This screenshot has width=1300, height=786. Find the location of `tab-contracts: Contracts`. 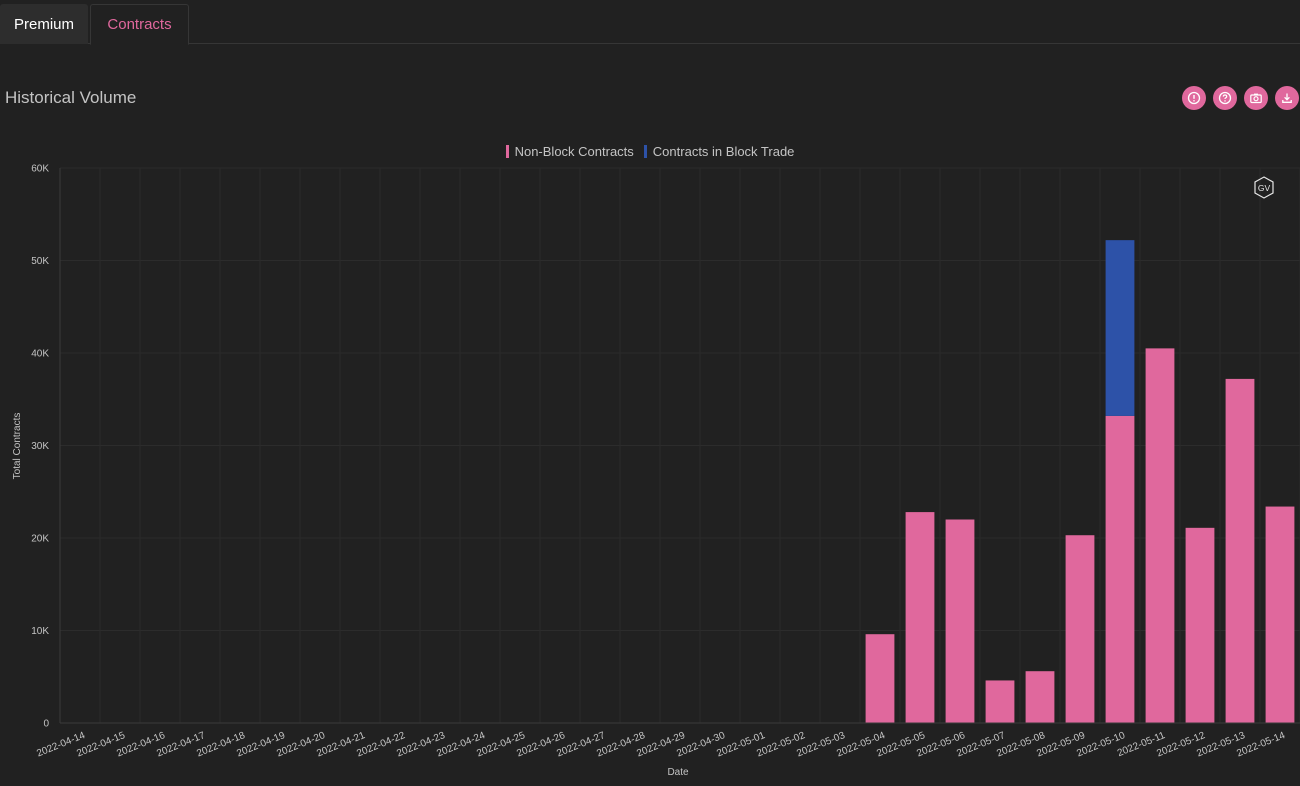

tab-contracts: Contracts is located at coordinates (139, 24).